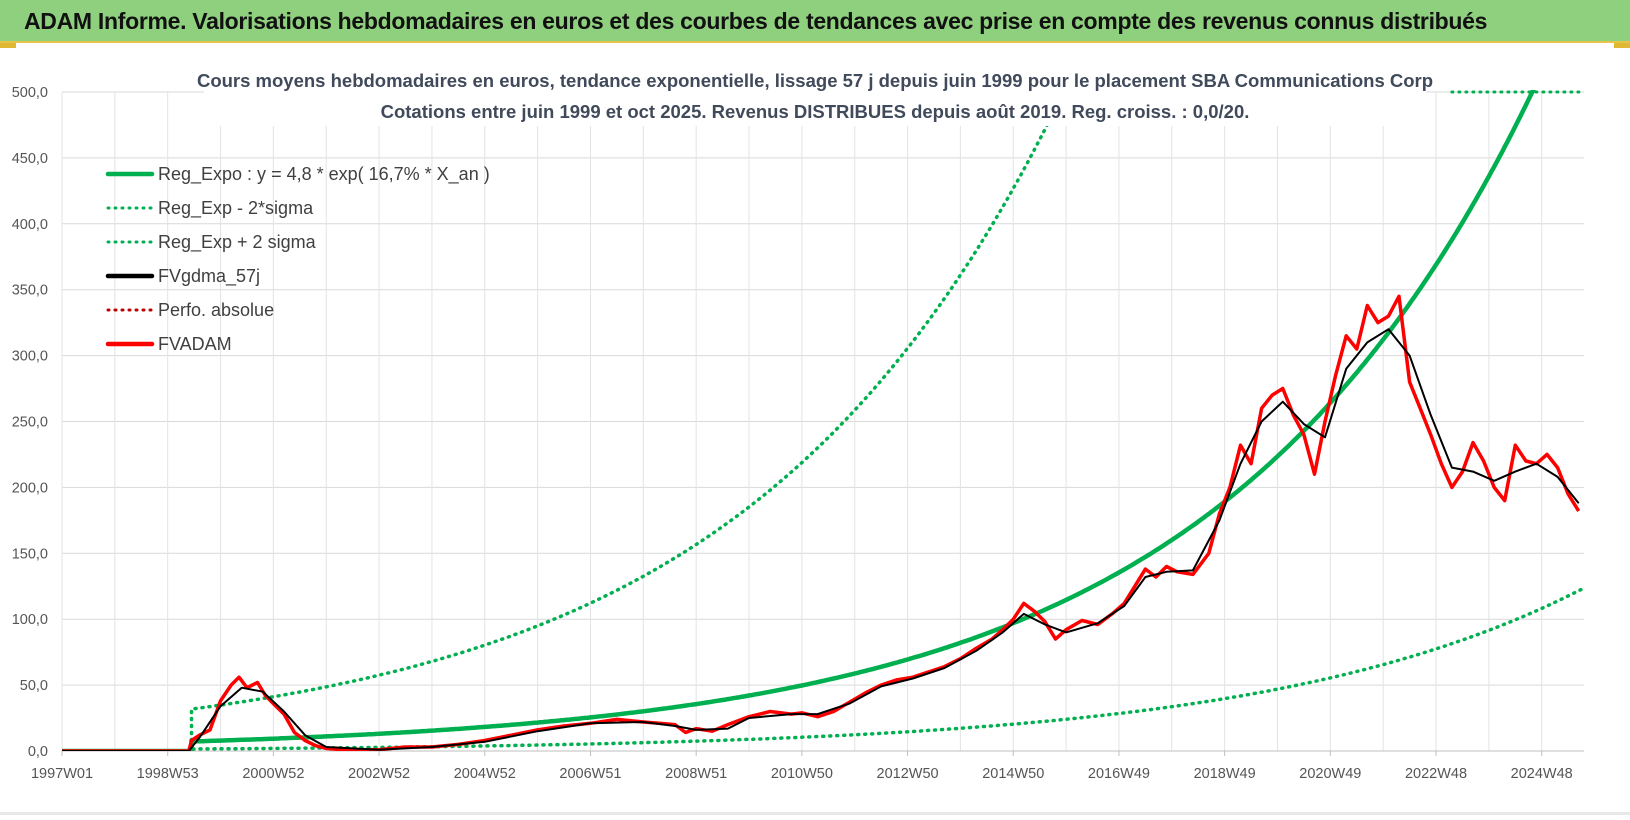  Describe the element at coordinates (237, 242) in the screenshot. I see `legend-label: Reg_Exp + 2 sigma` at that location.